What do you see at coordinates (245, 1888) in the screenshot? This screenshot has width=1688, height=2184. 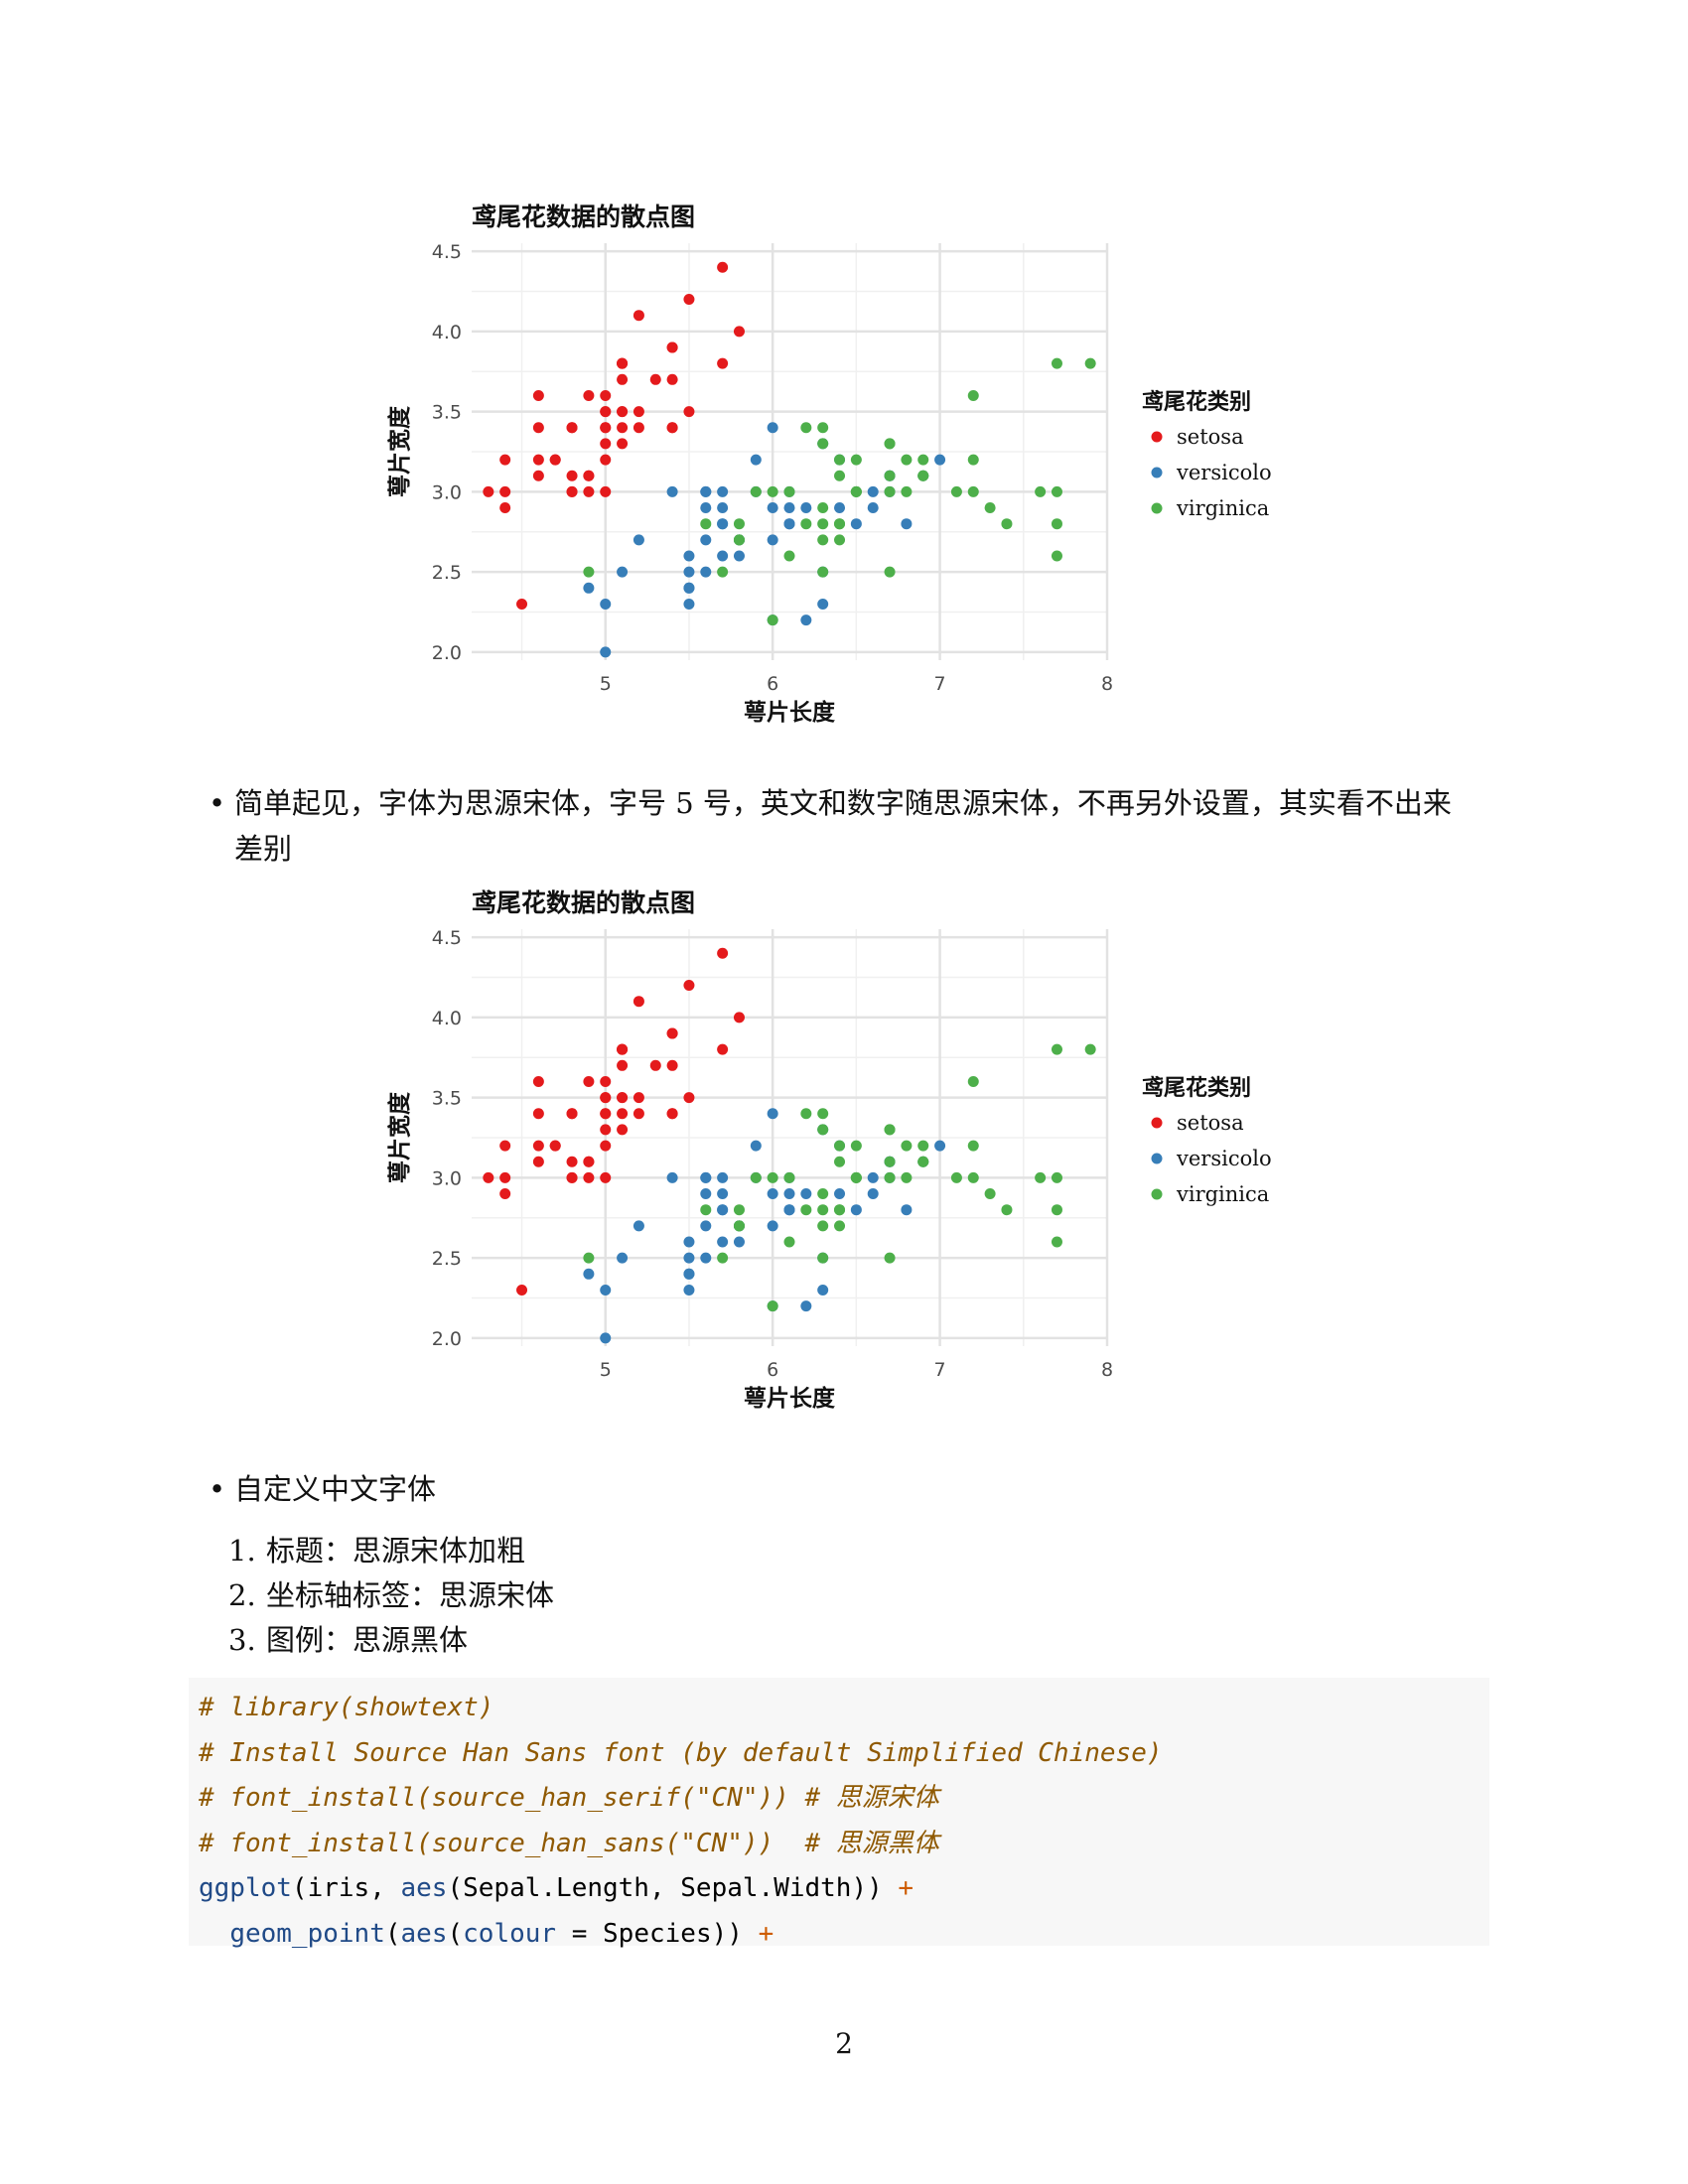 I see `code-function: ggplot` at bounding box center [245, 1888].